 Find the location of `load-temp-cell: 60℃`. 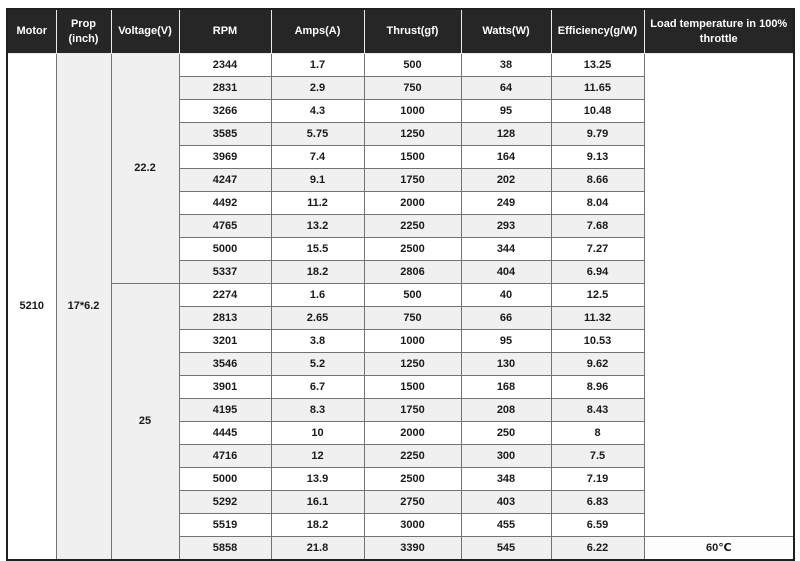

load-temp-cell: 60℃ is located at coordinates (719, 548).